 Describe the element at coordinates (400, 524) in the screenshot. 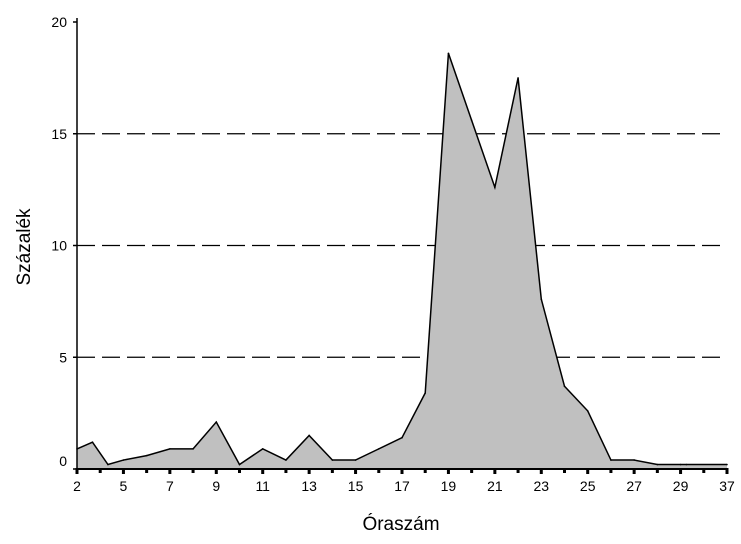

I see `x-axis-title: Óraszám` at that location.